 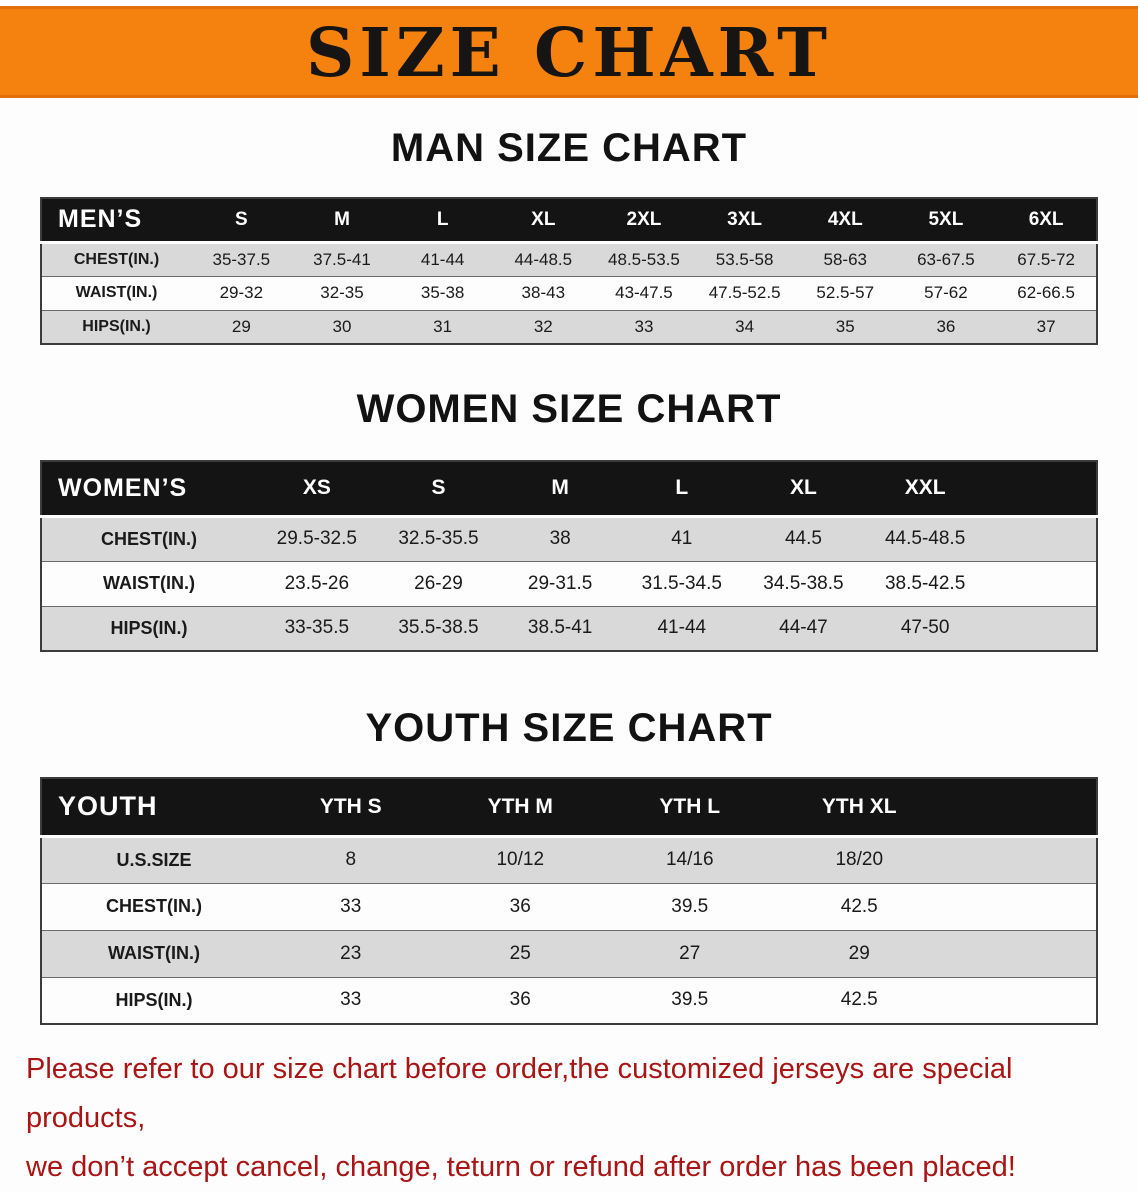 I want to click on size-cell: 58-63, so click(x=845, y=259).